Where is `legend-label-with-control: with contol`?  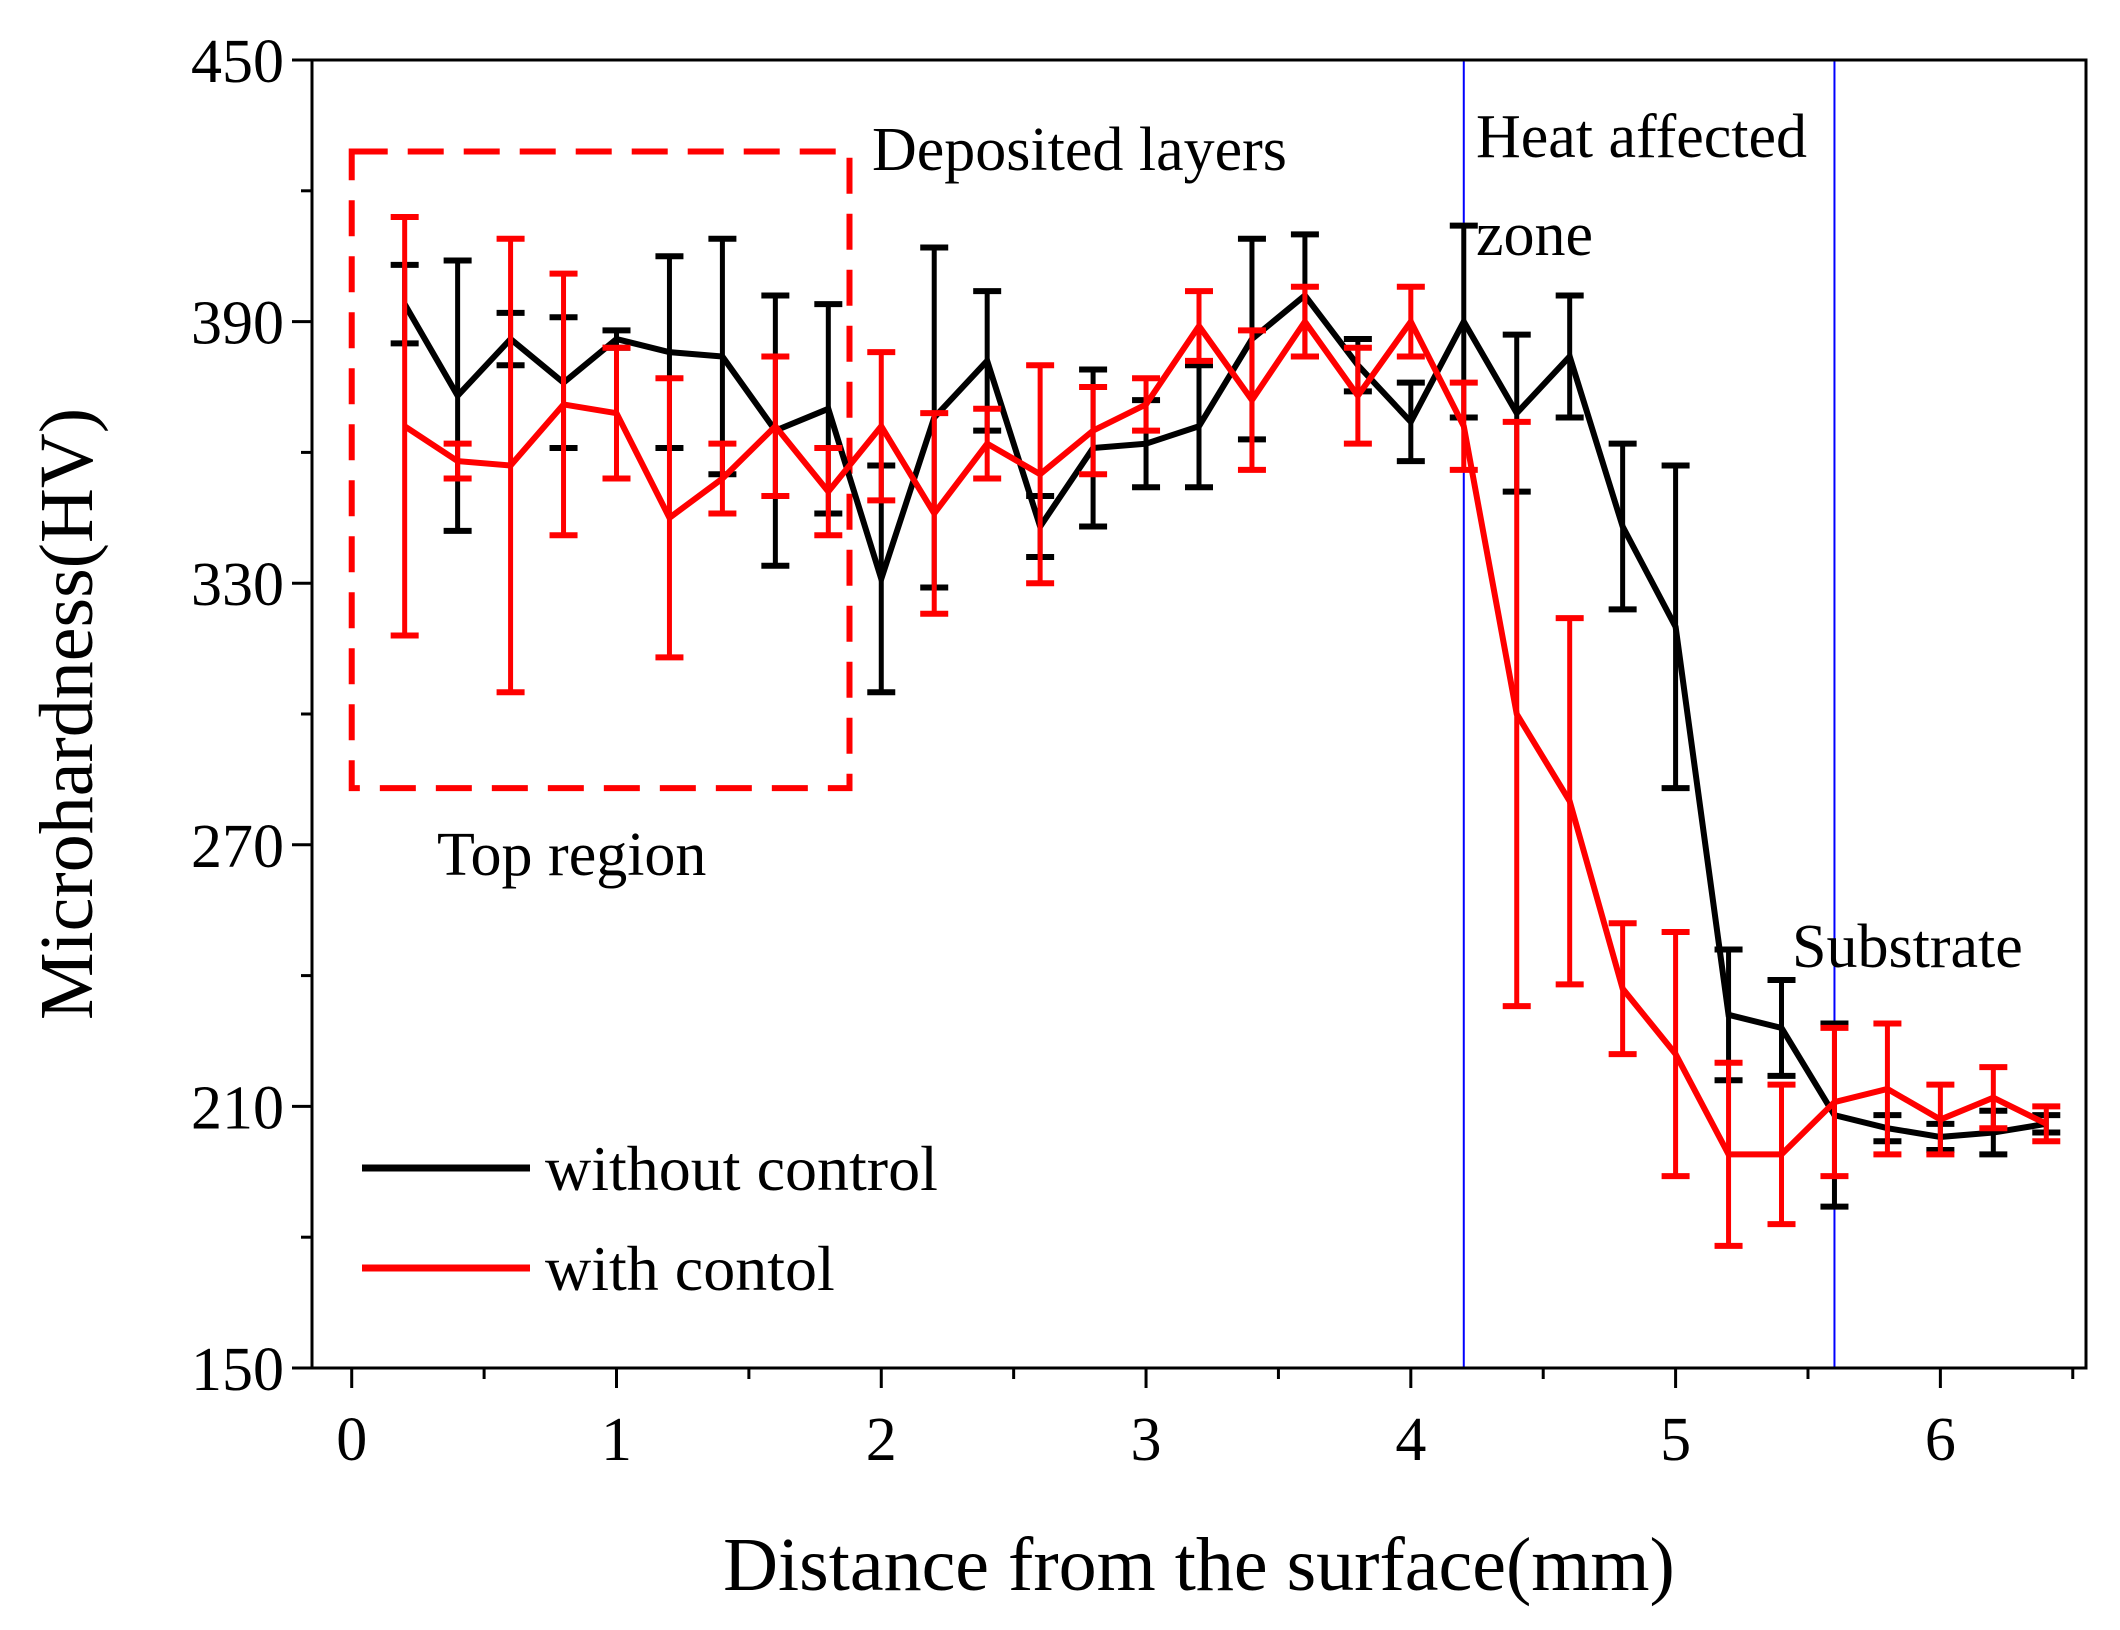 legend-label-with-control: with contol is located at coordinates (690, 1268).